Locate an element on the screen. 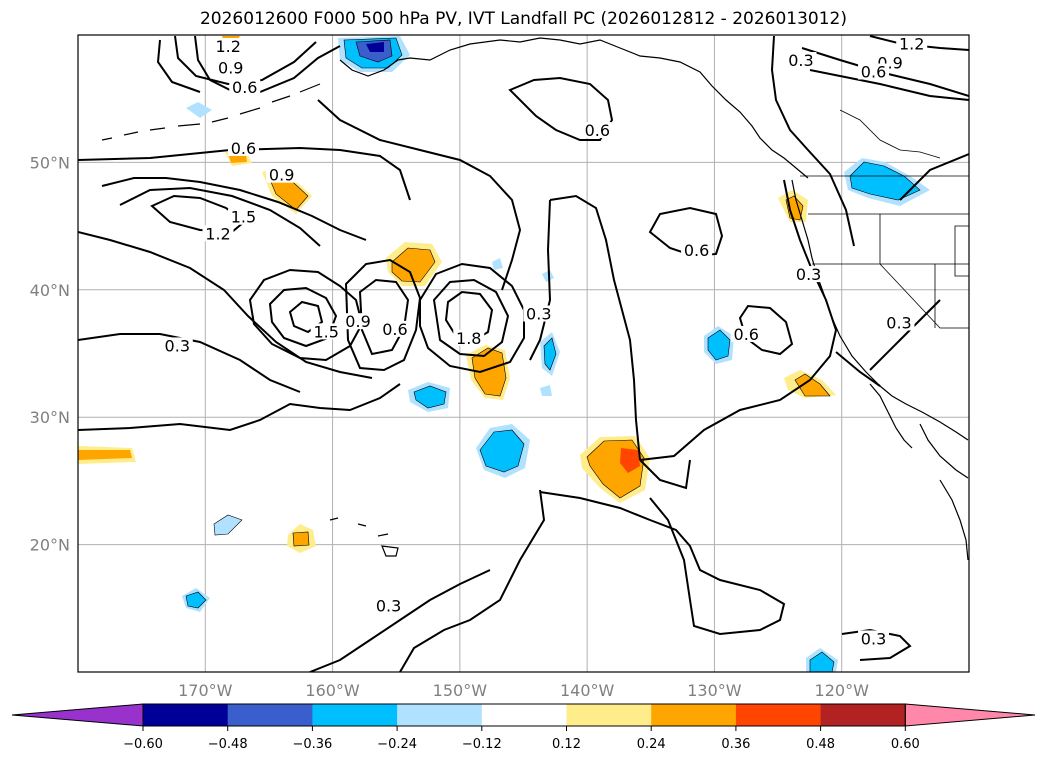 This screenshot has width=1047, height=765. colorbar-tick-label: −0.60 is located at coordinates (143, 744).